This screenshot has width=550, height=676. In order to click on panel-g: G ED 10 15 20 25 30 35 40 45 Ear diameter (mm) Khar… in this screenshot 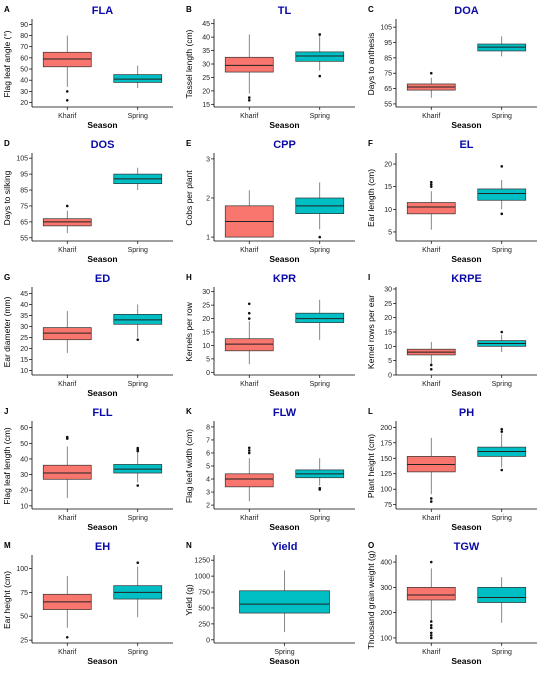, I will do `click(87, 335)`.